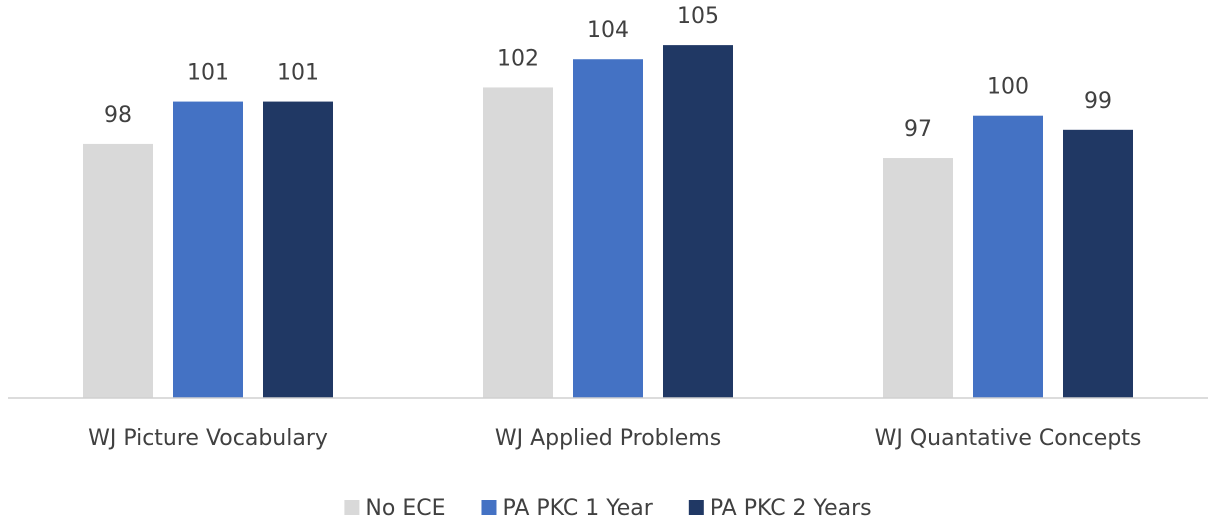 The width and height of the screenshot is (1208, 523). What do you see at coordinates (1008, 438) in the screenshot?
I see `x-tick-label: WJ Quantative Concepts` at bounding box center [1008, 438].